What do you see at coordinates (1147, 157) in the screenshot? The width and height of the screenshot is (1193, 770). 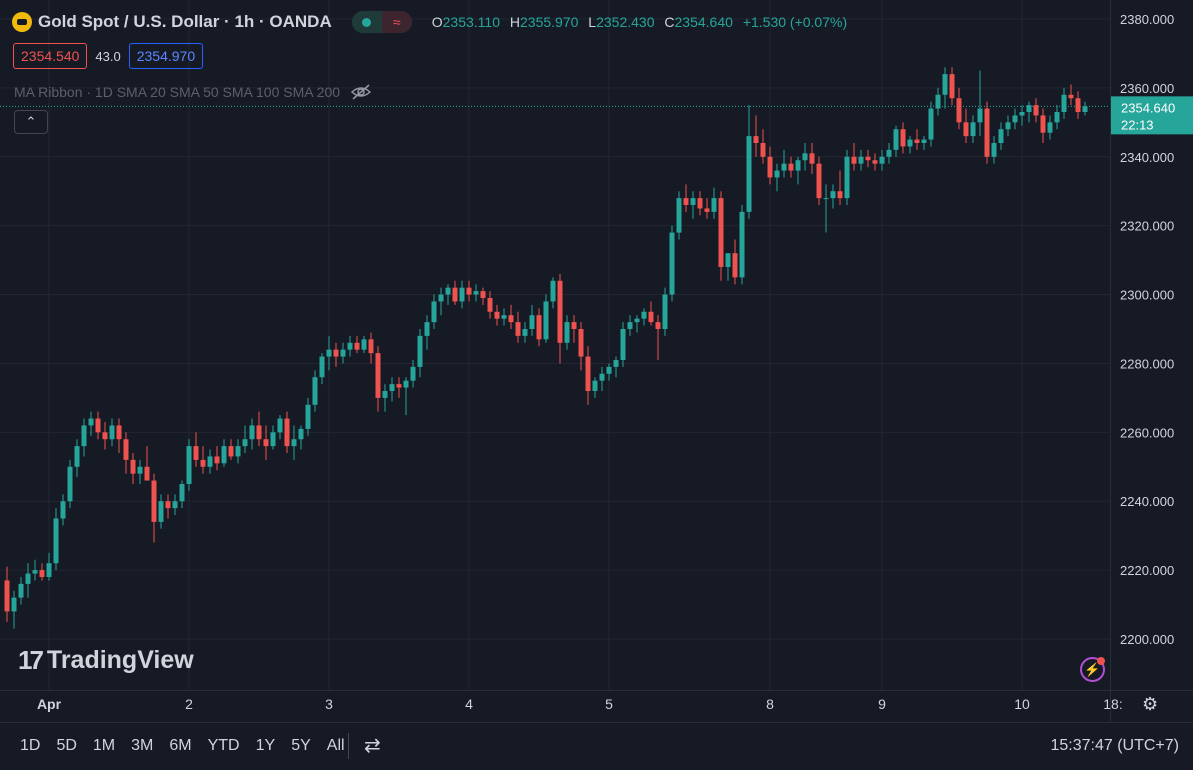 I see `y-tick-label: 2340.000` at bounding box center [1147, 157].